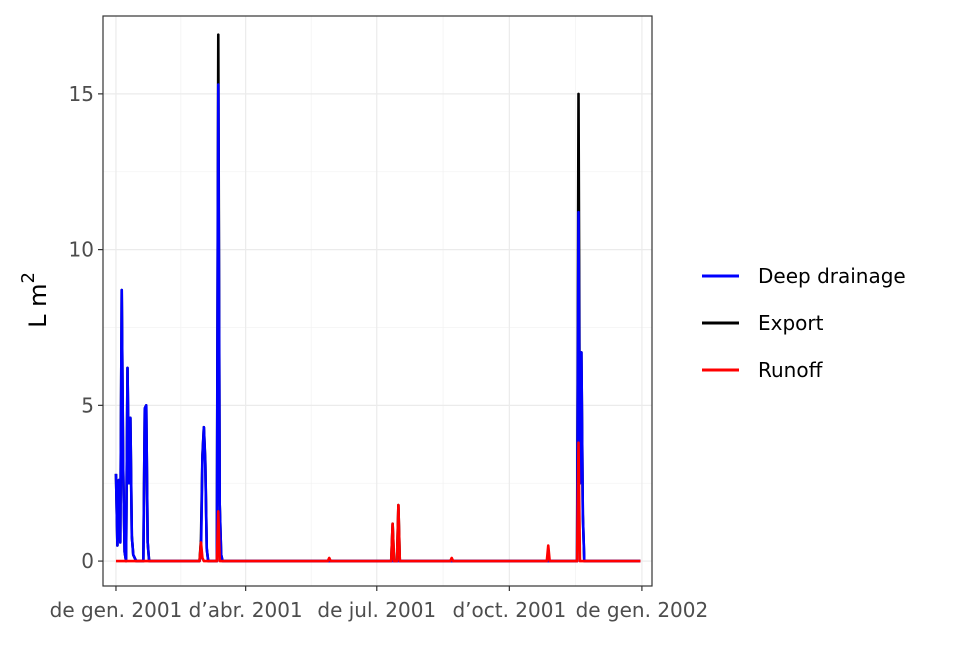 Image resolution: width=960 pixels, height=672 pixels. What do you see at coordinates (509, 610) in the screenshot?
I see `x-tick-label: d’oct. 2001` at bounding box center [509, 610].